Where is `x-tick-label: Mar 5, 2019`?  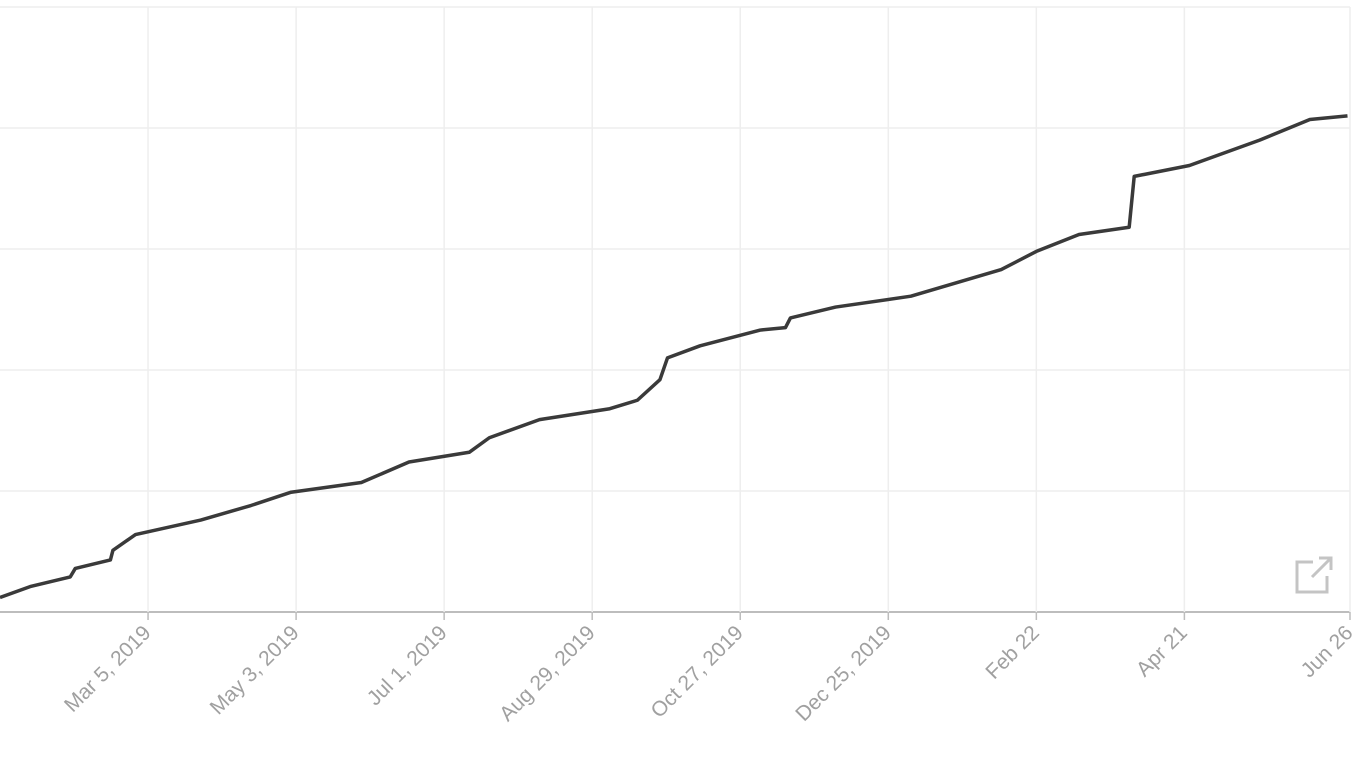
x-tick-label: Mar 5, 2019 is located at coordinates (108, 669).